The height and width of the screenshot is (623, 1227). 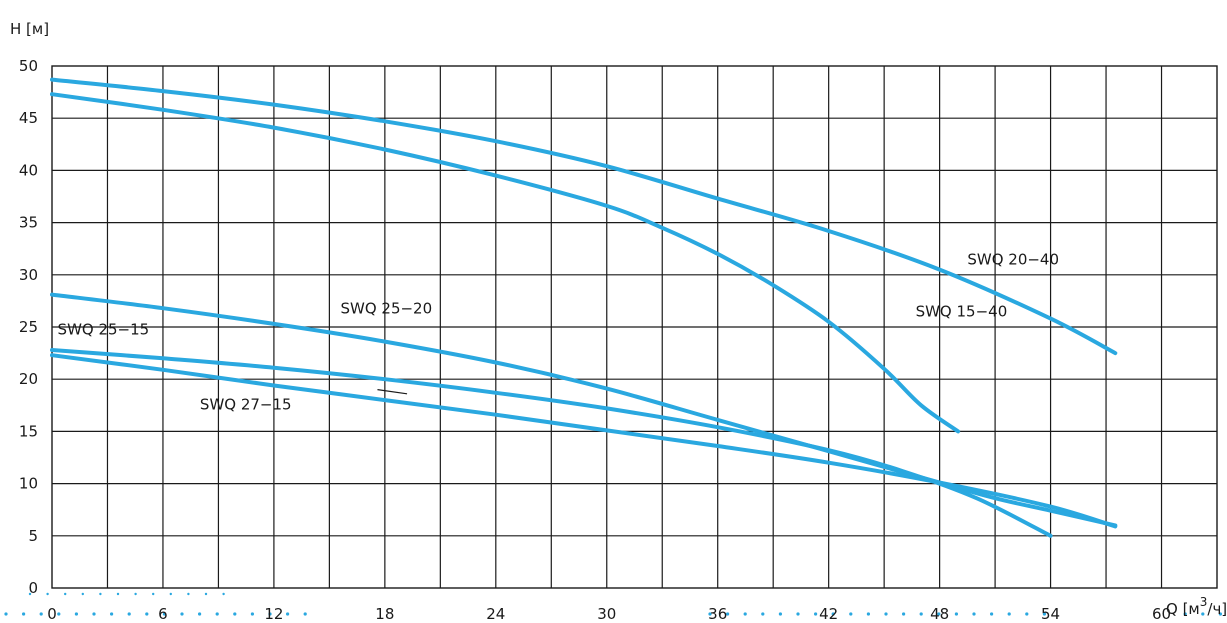 I want to click on y-tick-label: 15, so click(x=28, y=431).